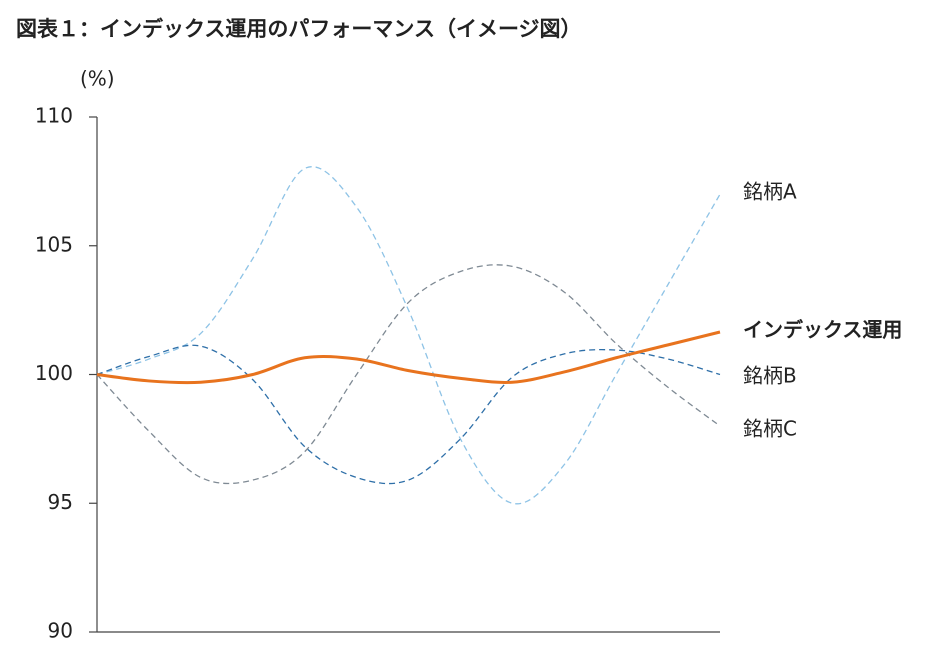 Image resolution: width=940 pixels, height=660 pixels. I want to click on series-label: インデックス運用, so click(822, 330).